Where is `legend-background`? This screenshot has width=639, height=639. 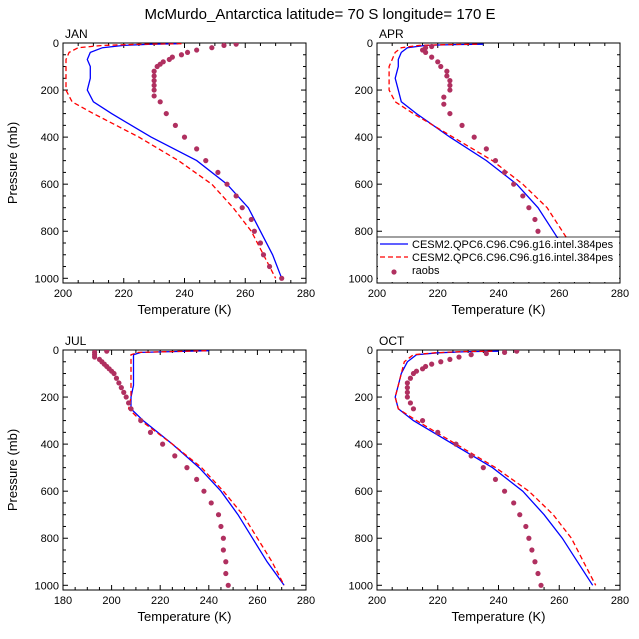
legend-background is located at coordinates (498, 260).